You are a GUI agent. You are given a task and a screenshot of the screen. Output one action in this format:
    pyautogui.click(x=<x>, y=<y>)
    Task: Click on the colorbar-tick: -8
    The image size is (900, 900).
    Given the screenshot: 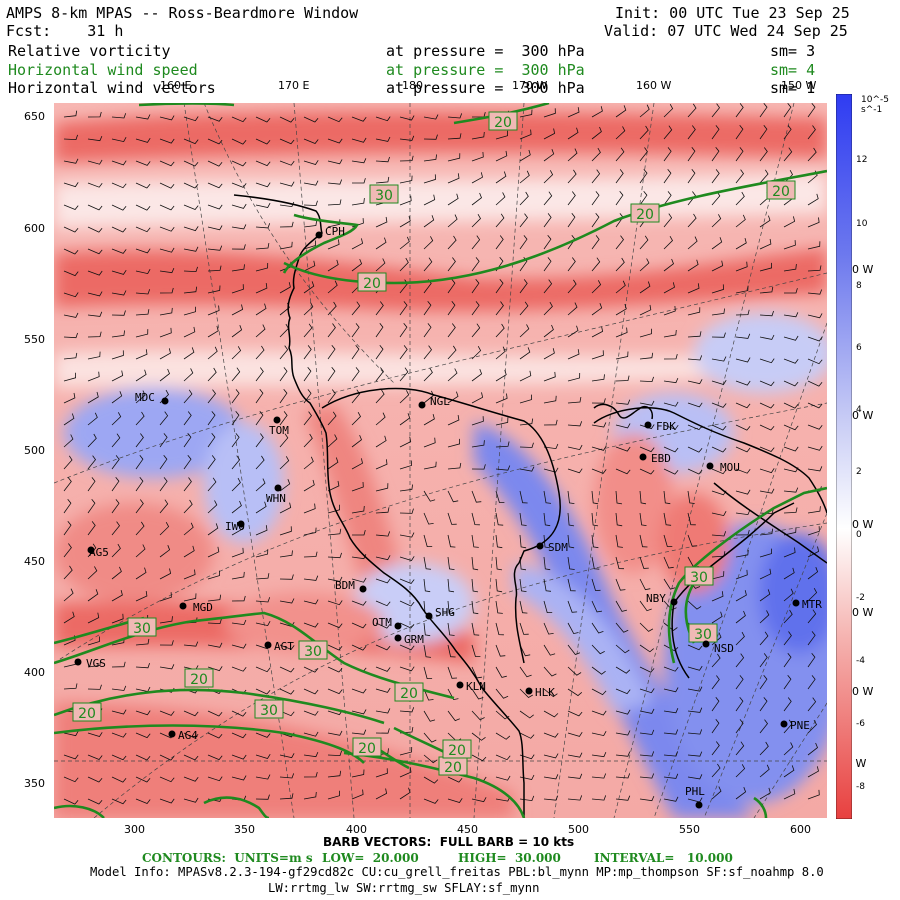 What is the action you would take?
    pyautogui.click(x=860, y=787)
    